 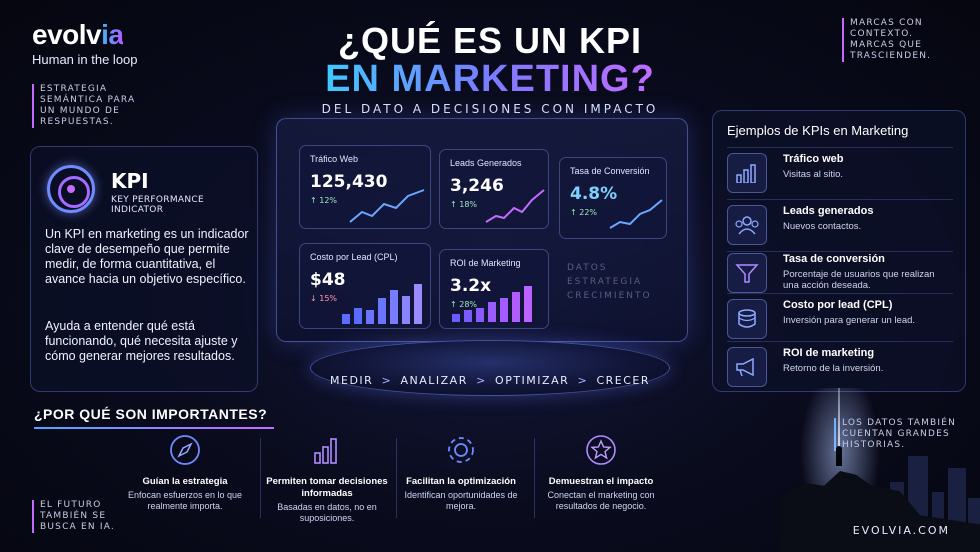 I want to click on light-beam, so click(x=839, y=418).